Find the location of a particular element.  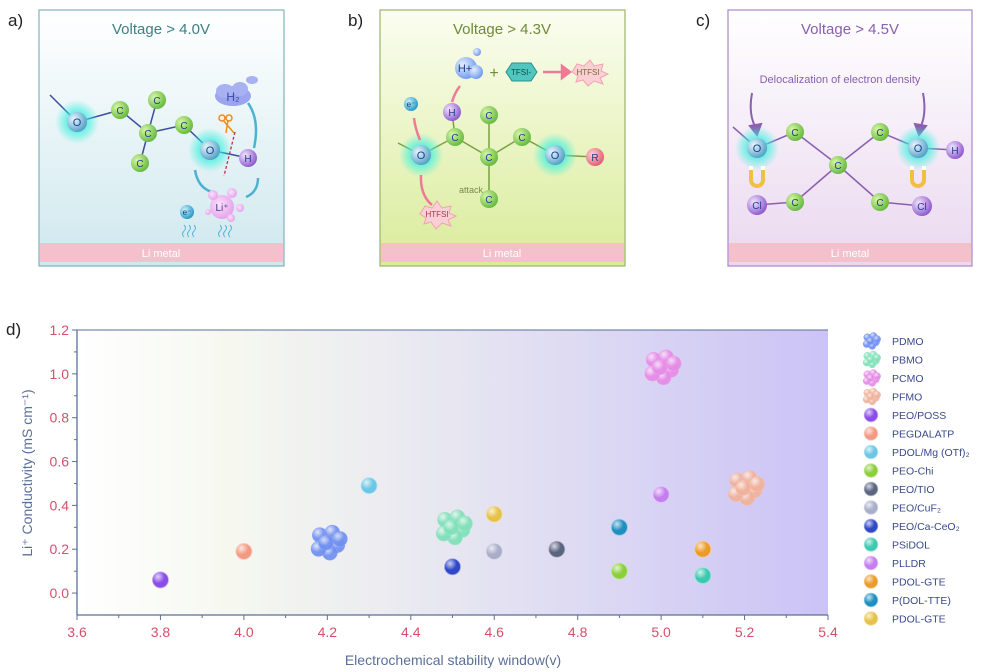

data-point-pdol-gte is located at coordinates (494, 514).